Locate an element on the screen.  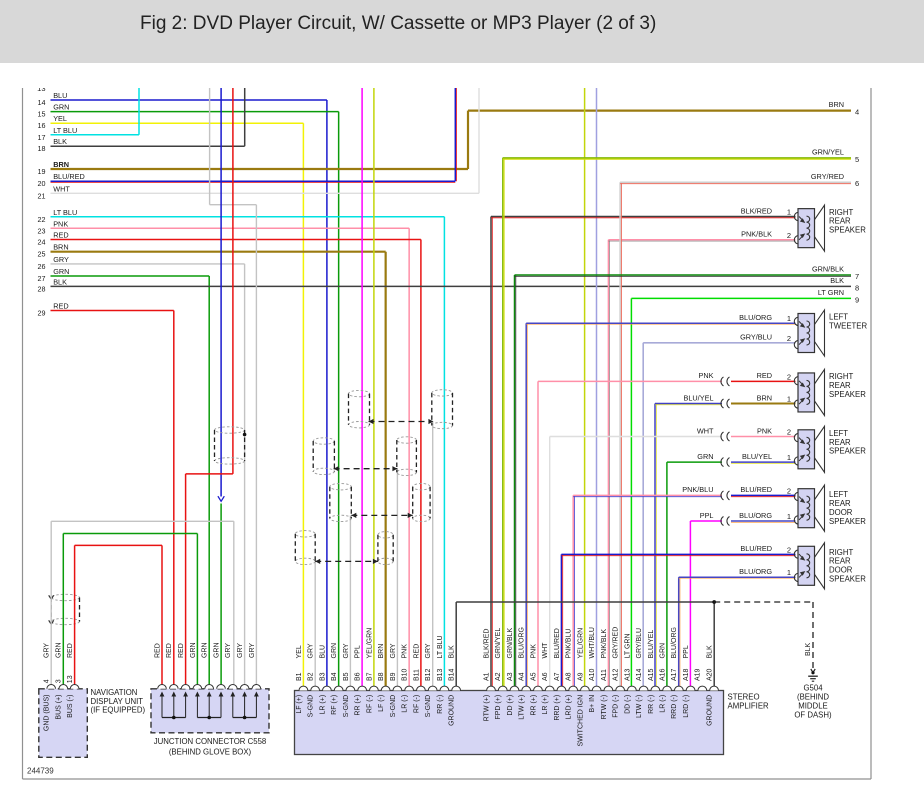
svg-text: A17 is located at coordinates (674, 674).